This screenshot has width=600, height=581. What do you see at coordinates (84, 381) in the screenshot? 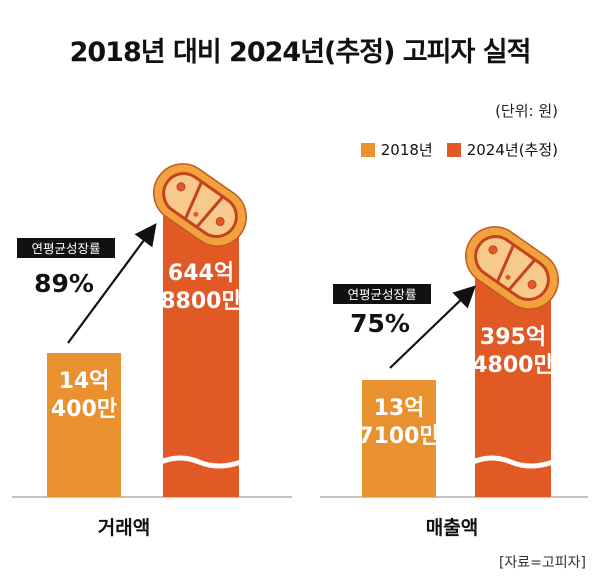
I see `bar-label-2018-0-line1: 14억` at bounding box center [84, 381].